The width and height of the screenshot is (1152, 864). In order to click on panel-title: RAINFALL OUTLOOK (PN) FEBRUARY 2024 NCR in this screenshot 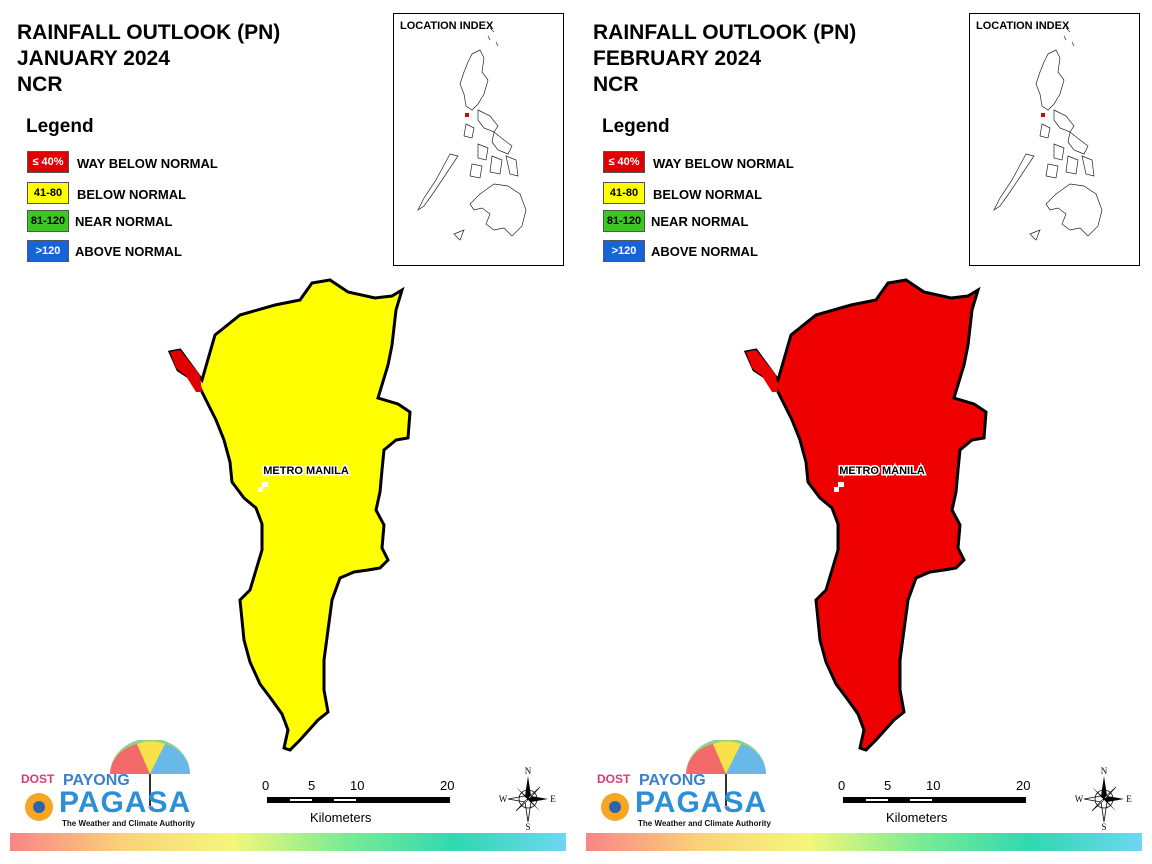, I will do `click(724, 59)`.